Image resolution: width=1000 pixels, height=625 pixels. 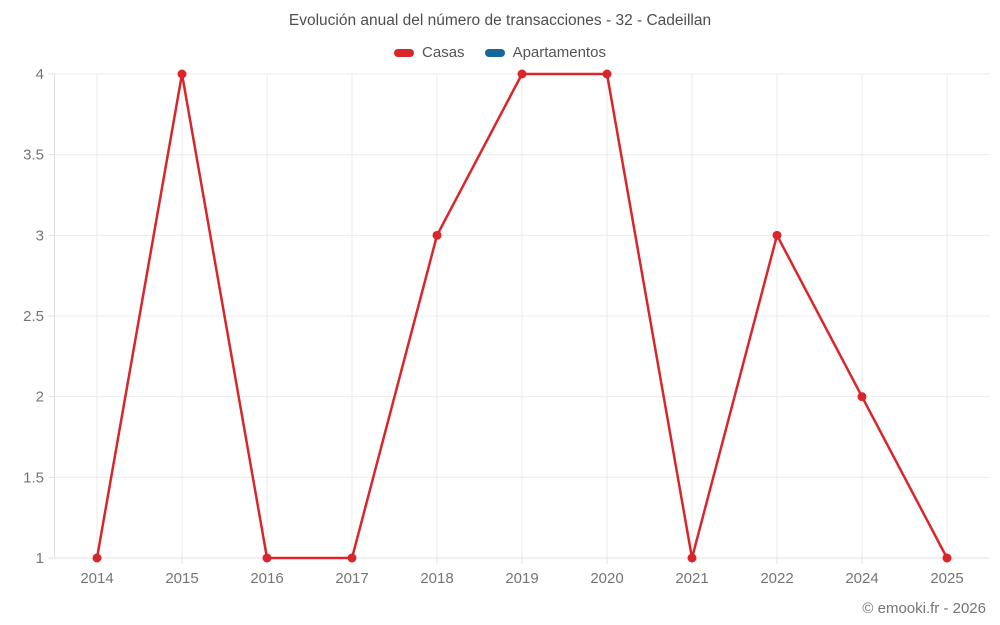 I want to click on y-tick-label: 2.5, so click(x=33, y=316).